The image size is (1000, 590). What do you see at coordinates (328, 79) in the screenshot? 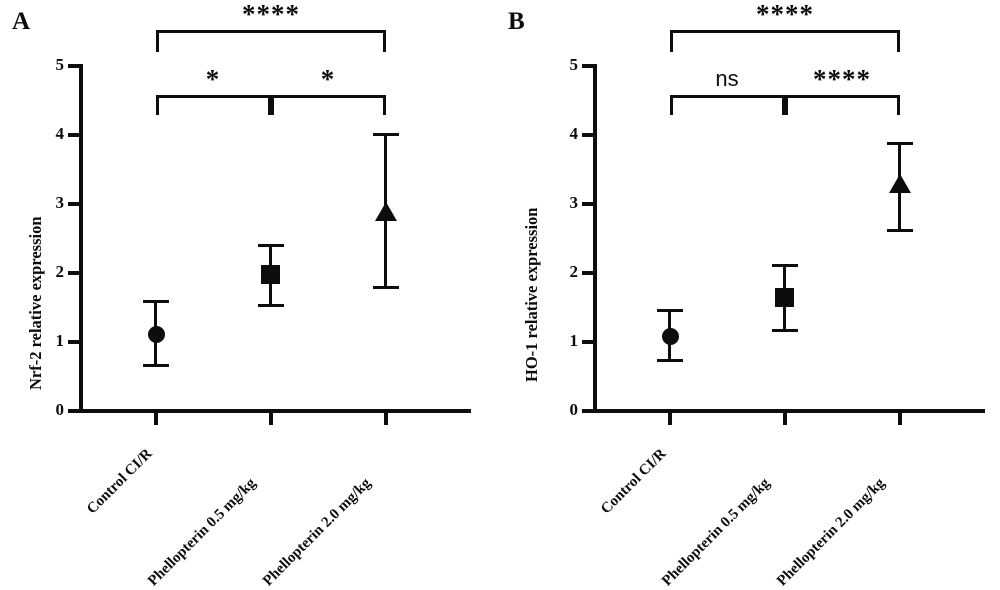
I see `significance-label-a-2: *` at bounding box center [328, 79].